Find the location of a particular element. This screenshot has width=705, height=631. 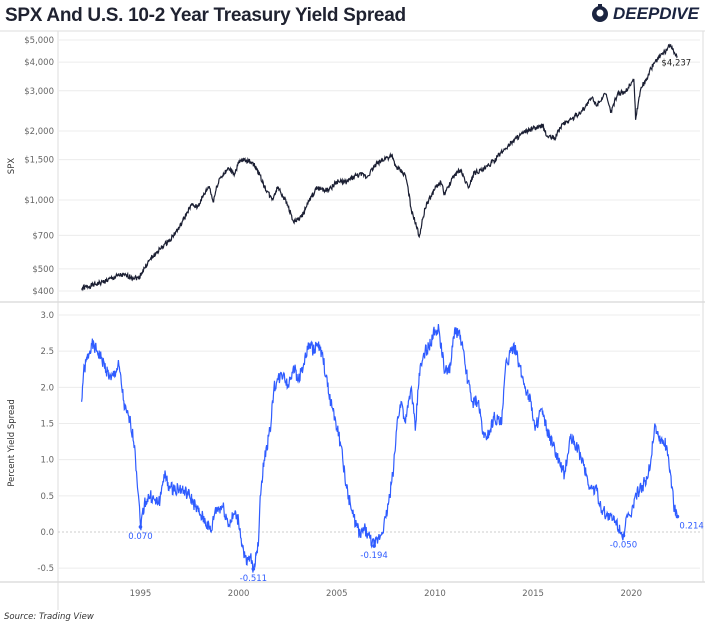

x-tick-label: 2000 is located at coordinates (239, 594).